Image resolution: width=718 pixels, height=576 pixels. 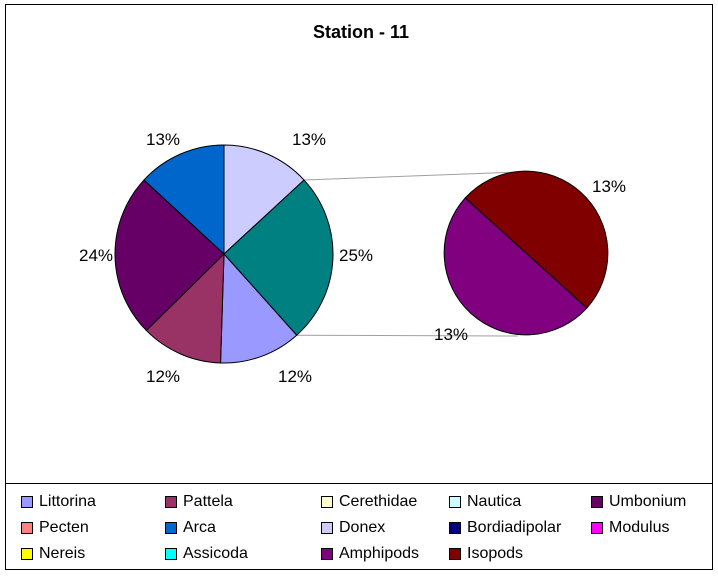 I want to click on legend-item-nereis: Nereis, so click(x=53, y=554).